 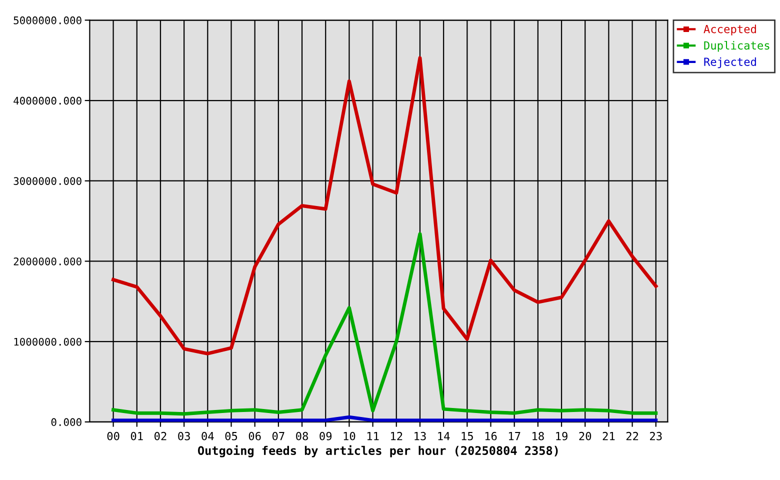 I want to click on y-tick-label: 3000000.000, so click(x=48, y=181).